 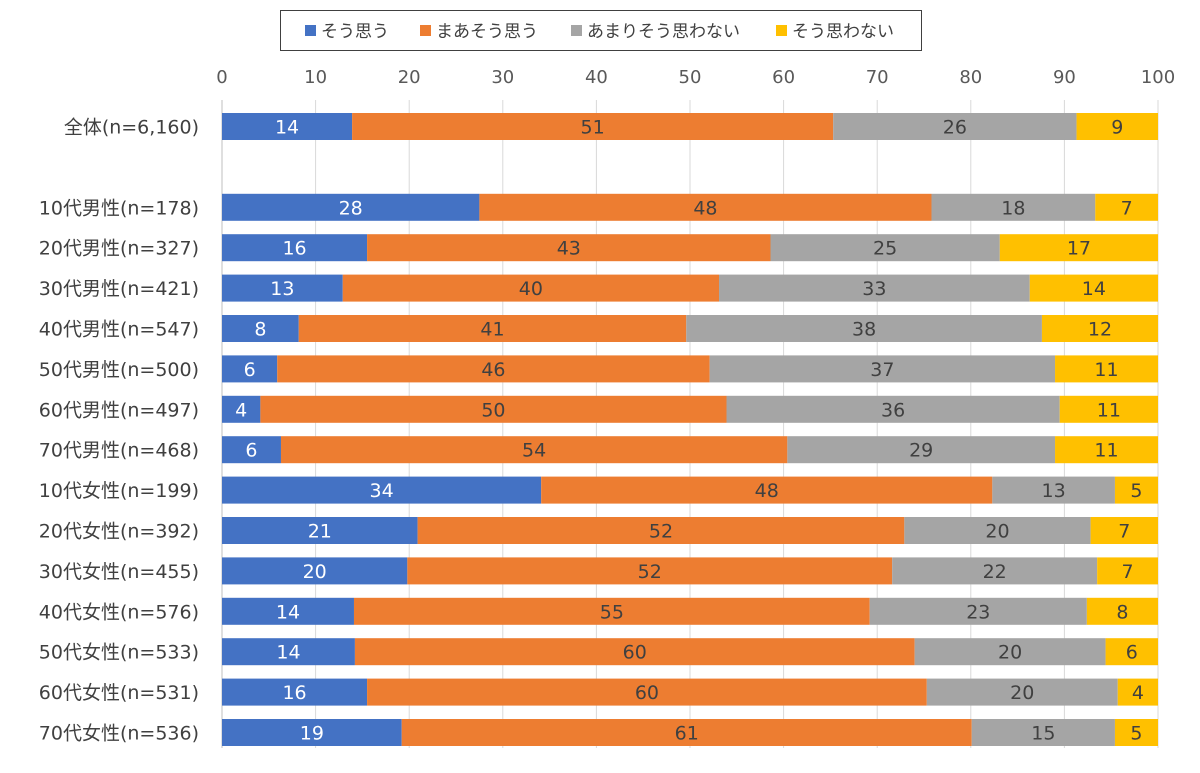 I want to click on legend: そう思う まあそう思う あまりそう思わない そう思わない, so click(x=601, y=30).